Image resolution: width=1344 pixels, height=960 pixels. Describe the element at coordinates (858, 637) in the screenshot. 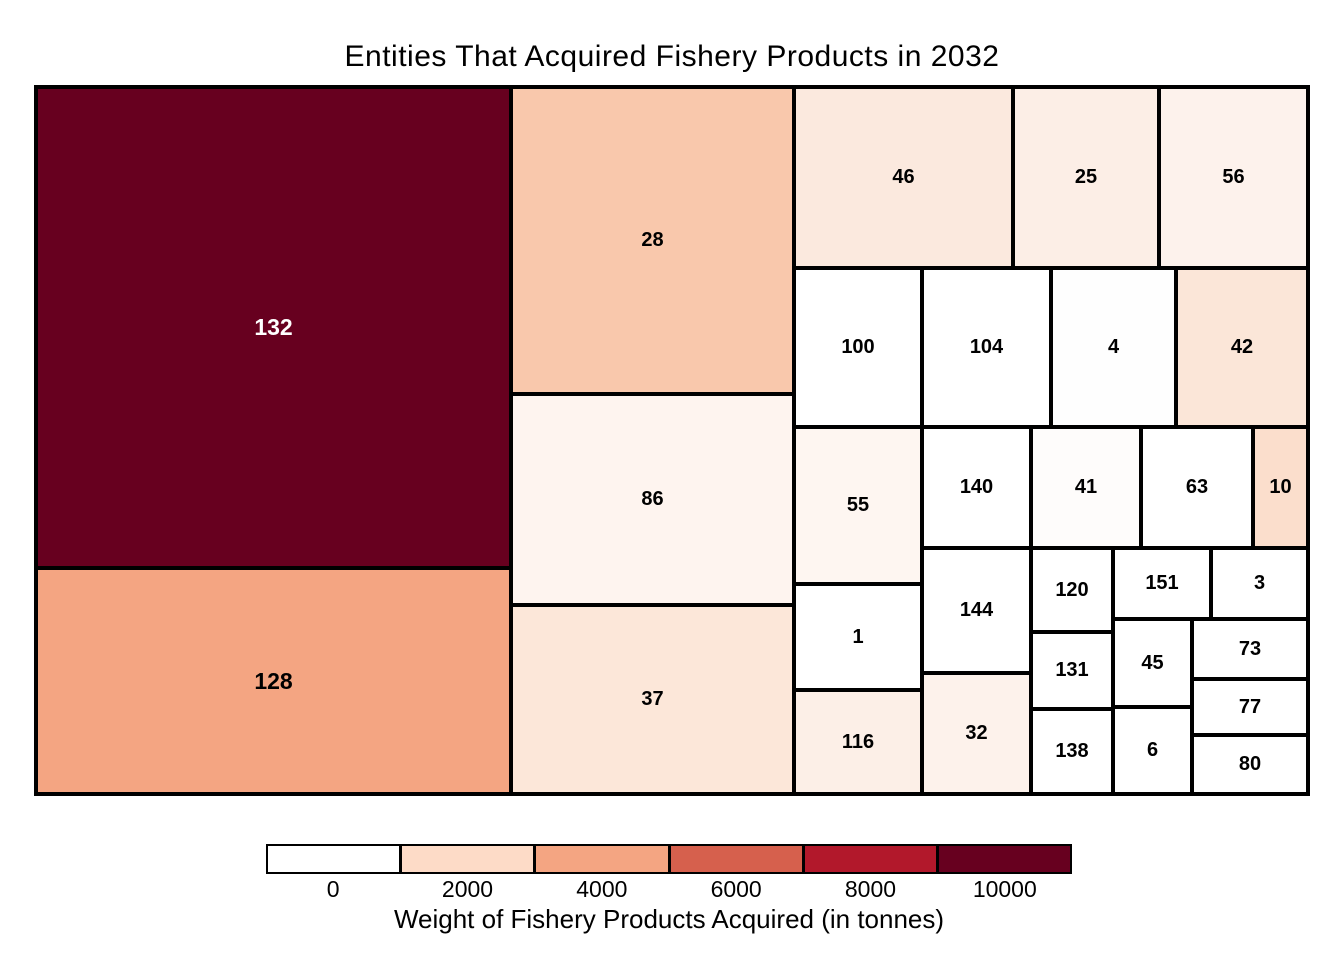

I see `treemap-tile-1: 1` at that location.